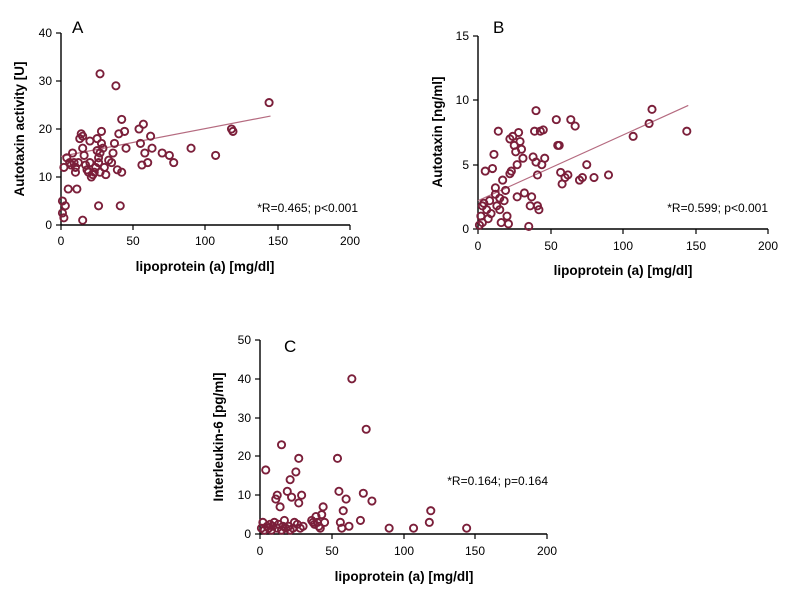 This screenshot has height=594, width=787. I want to click on y-axis-title: Autotaxin activity [U], so click(19, 128).